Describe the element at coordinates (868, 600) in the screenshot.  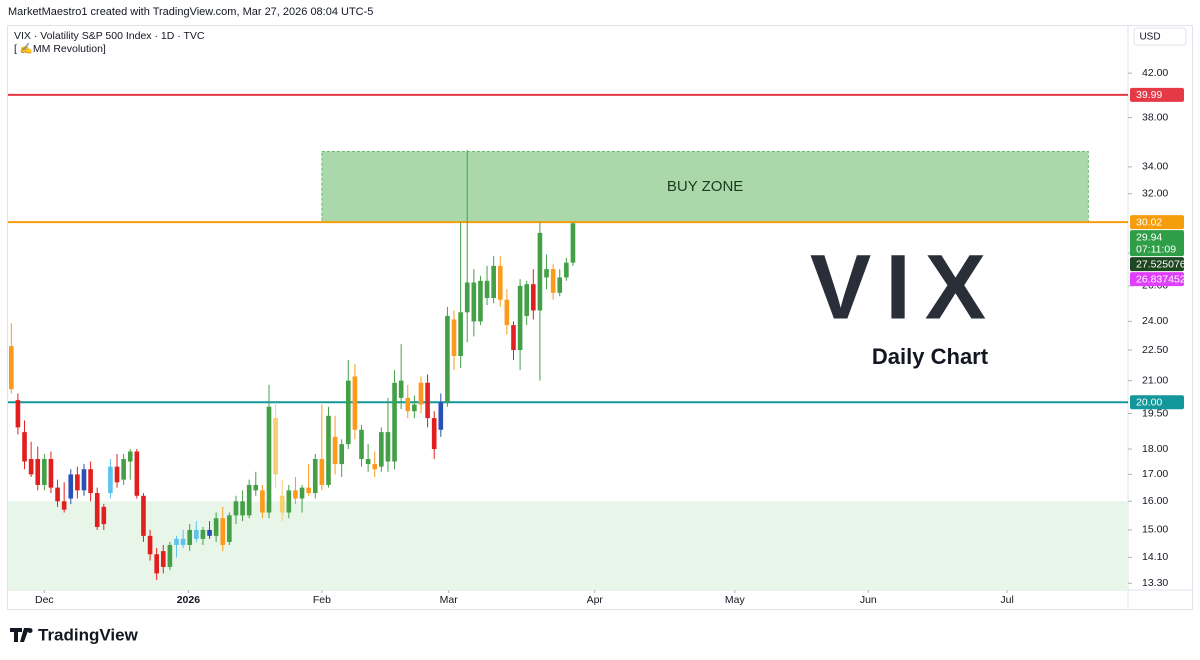
I see `x-tick-label: Jun` at that location.